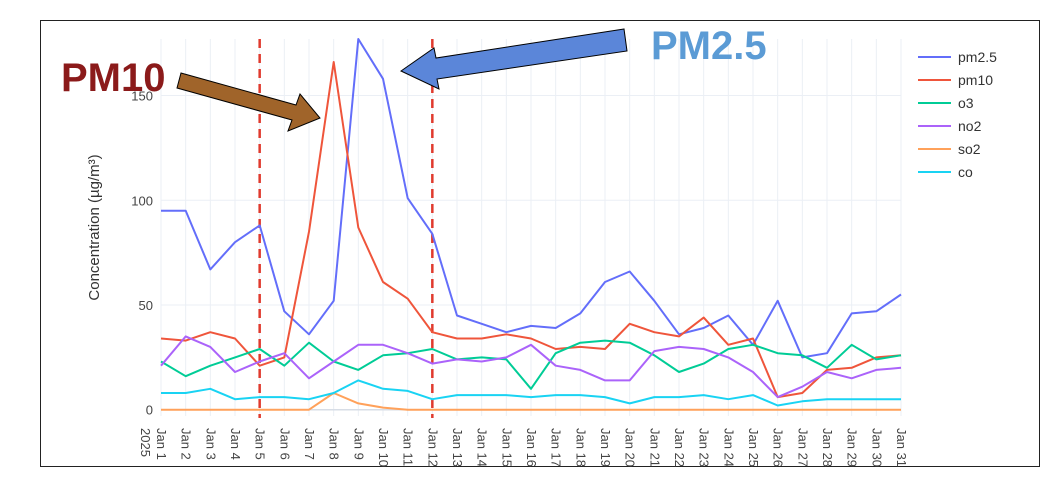 The image size is (1050, 493). I want to click on x-tick-label: Jan 30, so click(876, 447).